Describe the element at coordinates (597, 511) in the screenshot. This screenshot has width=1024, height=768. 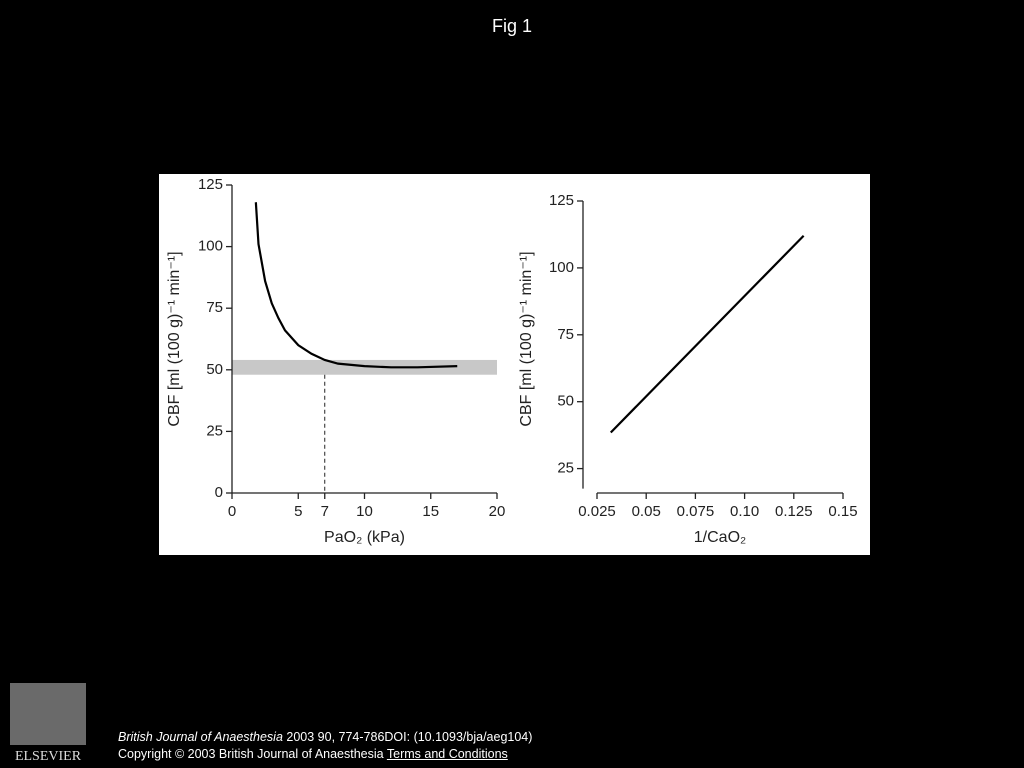
I see `x-tick-label: 0.025` at that location.